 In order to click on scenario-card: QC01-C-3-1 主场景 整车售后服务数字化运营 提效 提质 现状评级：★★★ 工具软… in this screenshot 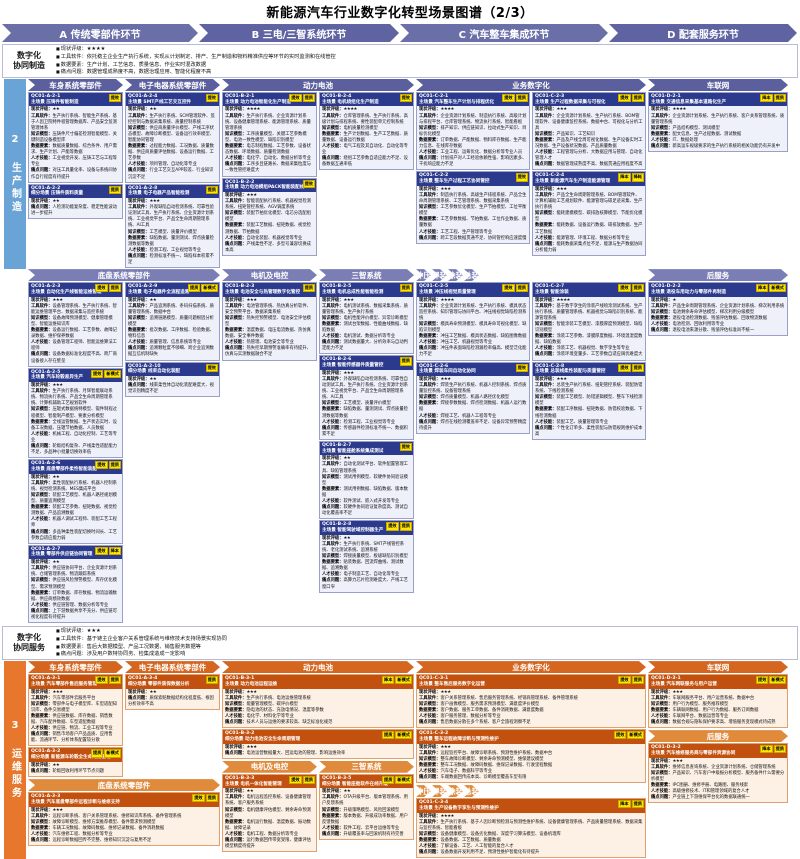, I will do `click(531, 701)`.